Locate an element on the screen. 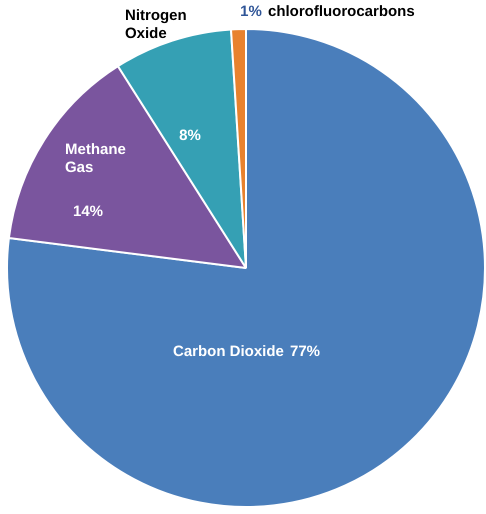  data-label: 8% is located at coordinates (190, 135).